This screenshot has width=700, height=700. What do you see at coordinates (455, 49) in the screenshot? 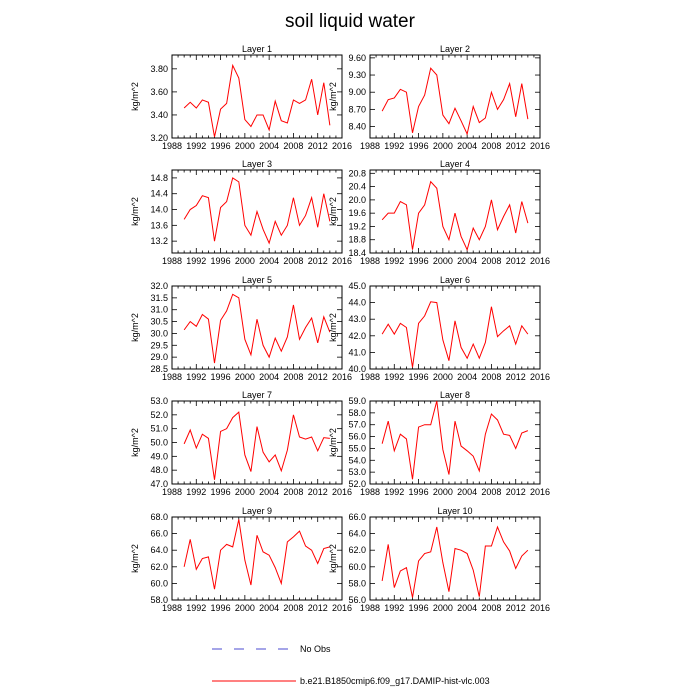
I see `panel-title: Layer 2` at bounding box center [455, 49].